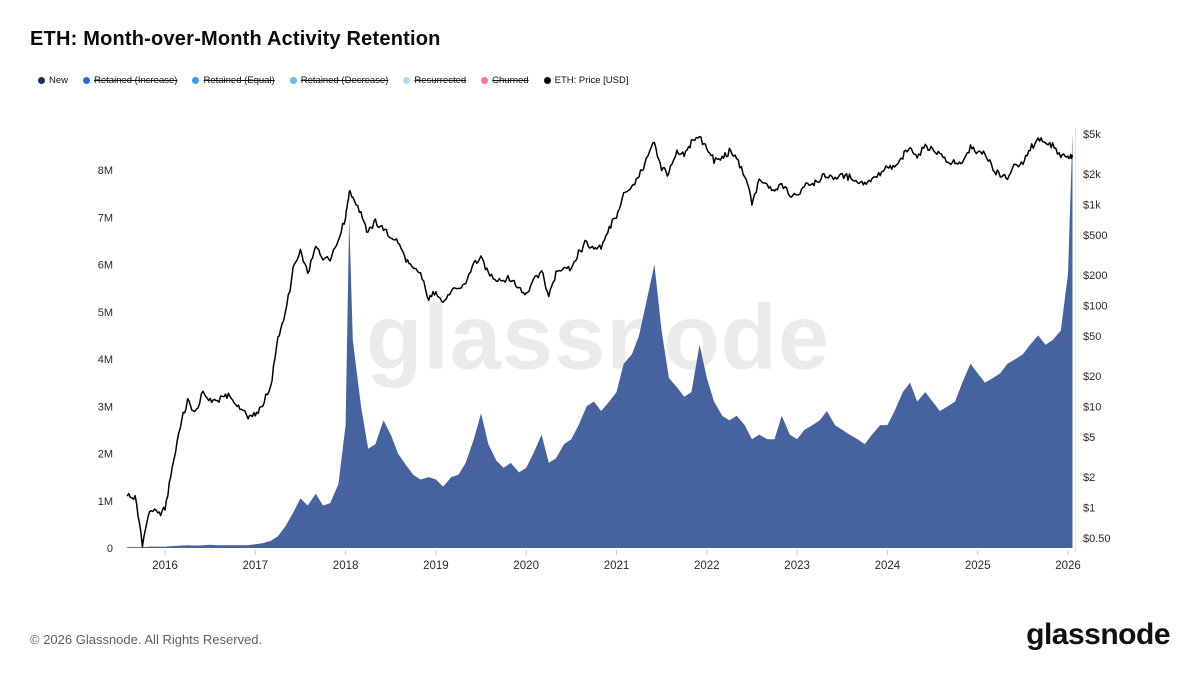  I want to click on right-axis-tick-label: $5k, so click(1092, 135).